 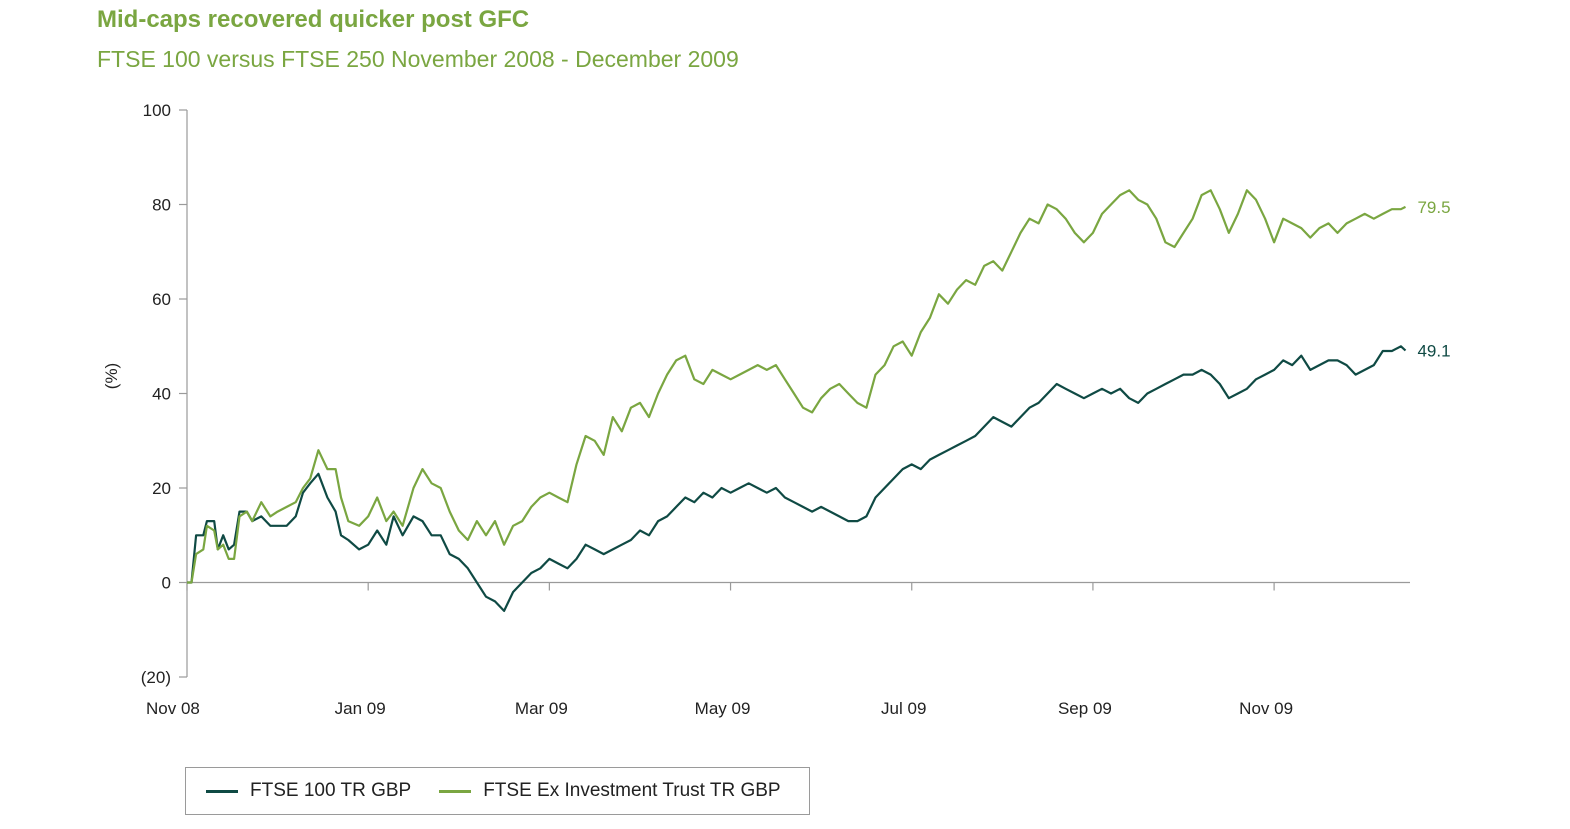 What do you see at coordinates (541, 708) in the screenshot?
I see `x-tick-label: Mar 09` at bounding box center [541, 708].